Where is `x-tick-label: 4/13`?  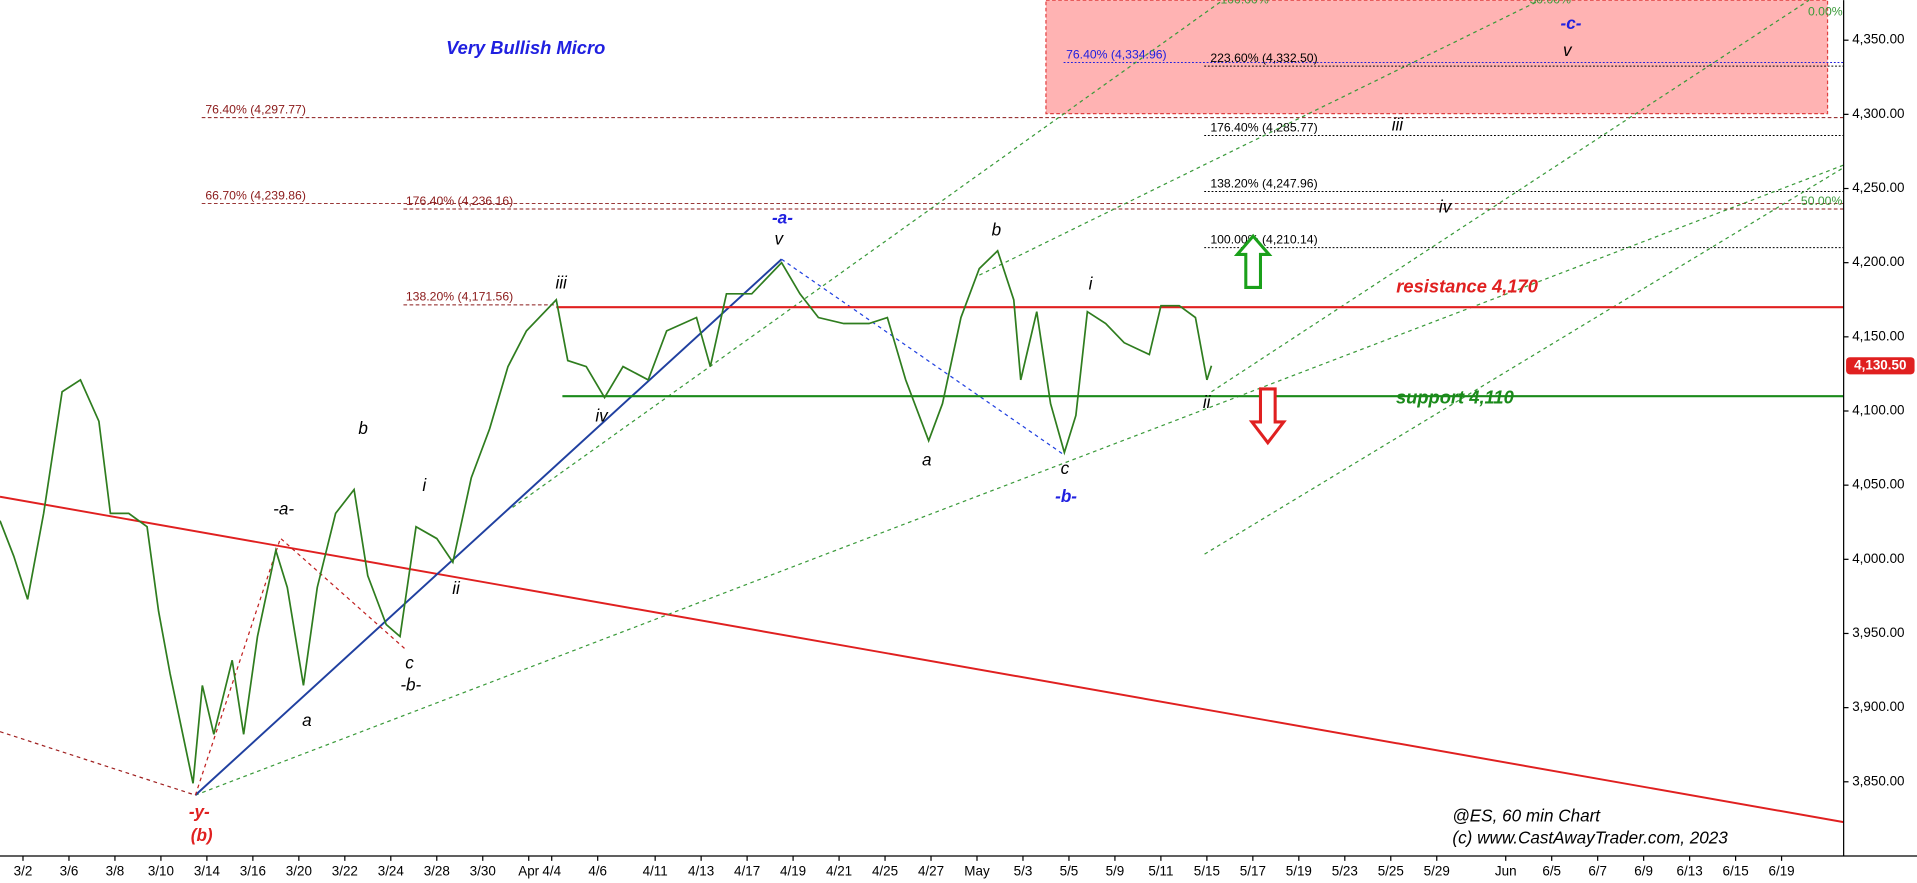
x-tick-label: 4/13 is located at coordinates (701, 870).